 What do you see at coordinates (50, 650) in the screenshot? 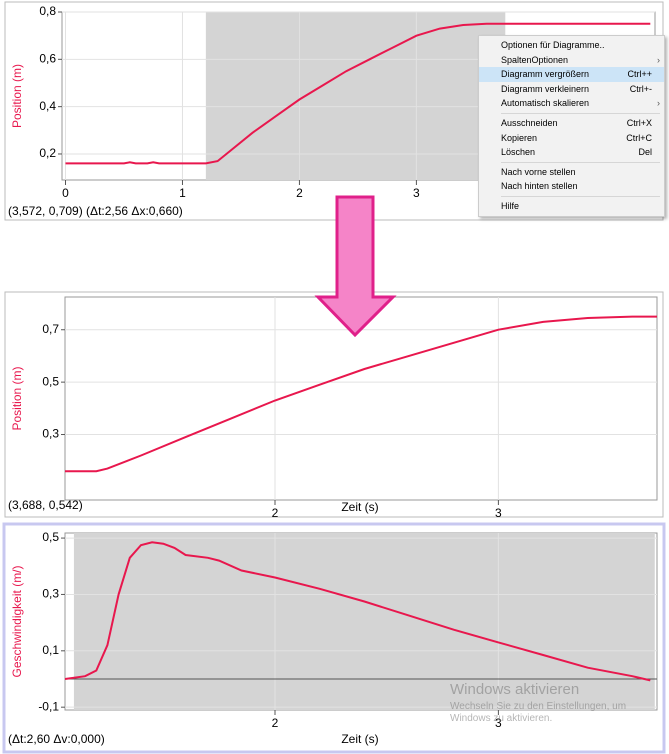
I see `y-tick-label: 0,1` at bounding box center [50, 650].